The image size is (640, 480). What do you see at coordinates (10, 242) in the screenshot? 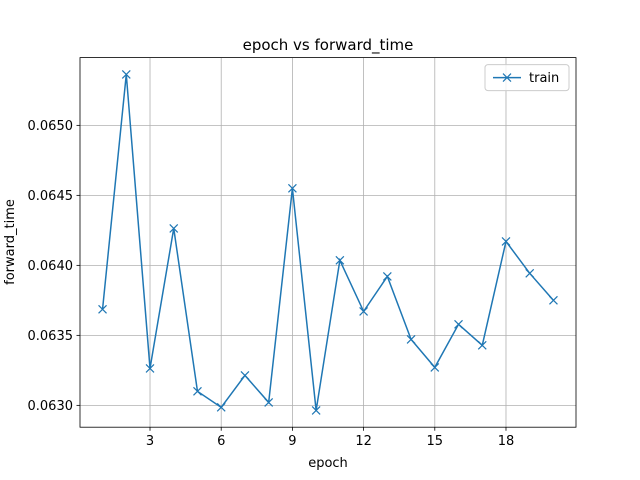
I see `y-axis-label: forward_time` at bounding box center [10, 242].